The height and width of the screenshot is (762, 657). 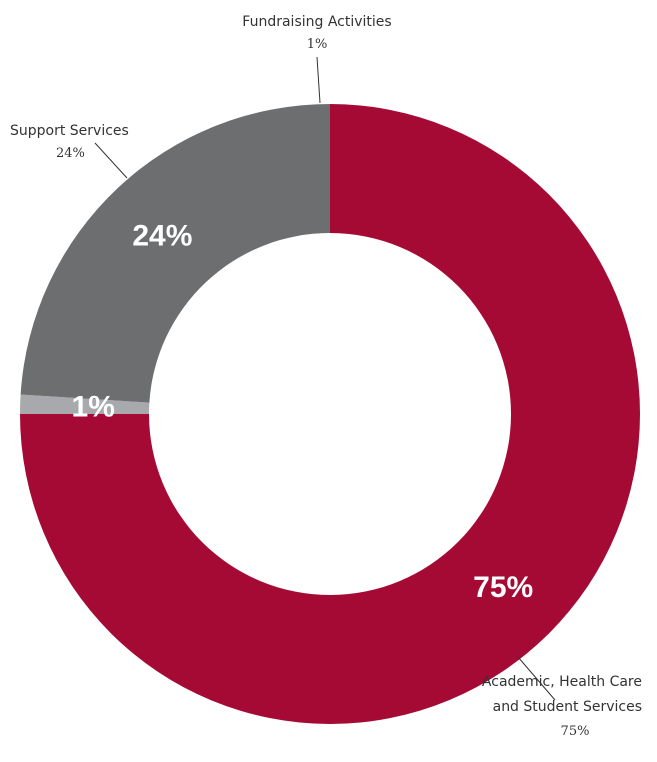 I want to click on leader-line-support, so click(x=111, y=160).